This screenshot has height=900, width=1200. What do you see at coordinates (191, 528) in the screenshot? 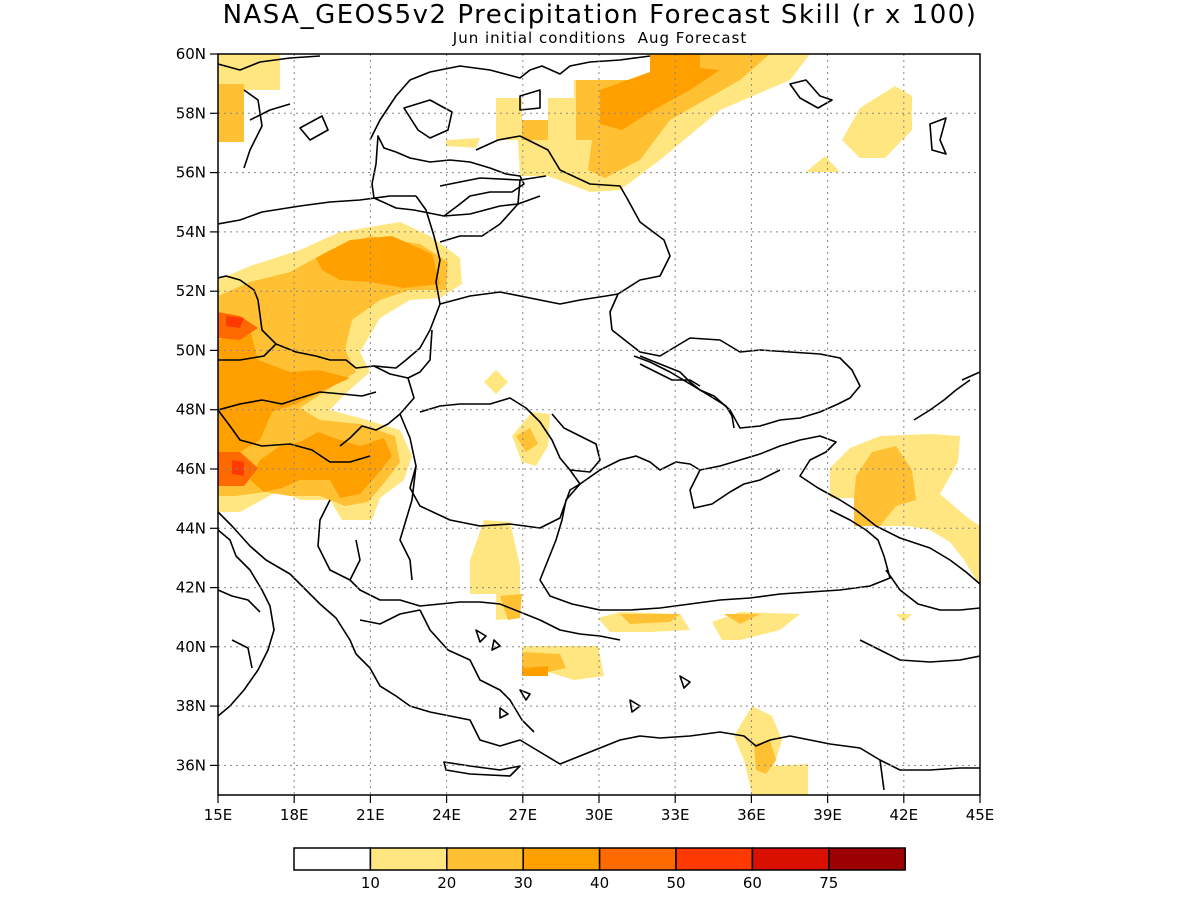
I see `lat-tick-label: 44N` at bounding box center [191, 528].